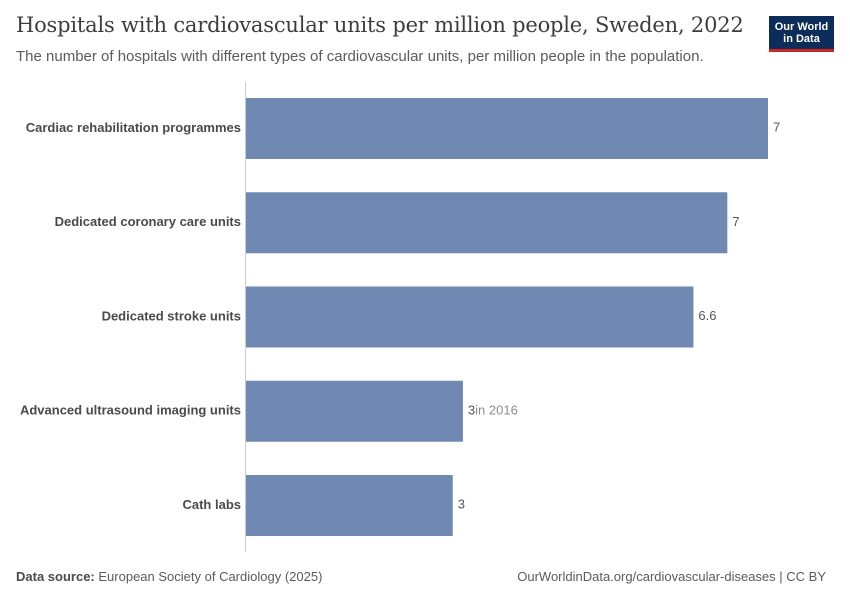 The image size is (850, 600). What do you see at coordinates (130, 410) in the screenshot?
I see `category-label-3: Advanced ultrasound imaging units` at bounding box center [130, 410].